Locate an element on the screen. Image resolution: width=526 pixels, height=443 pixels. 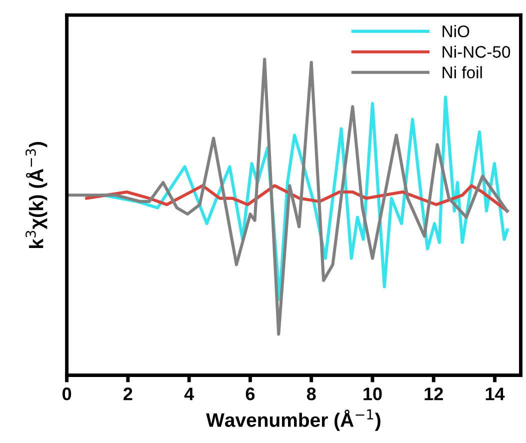
x-tick-label: 12 is located at coordinates (433, 394).